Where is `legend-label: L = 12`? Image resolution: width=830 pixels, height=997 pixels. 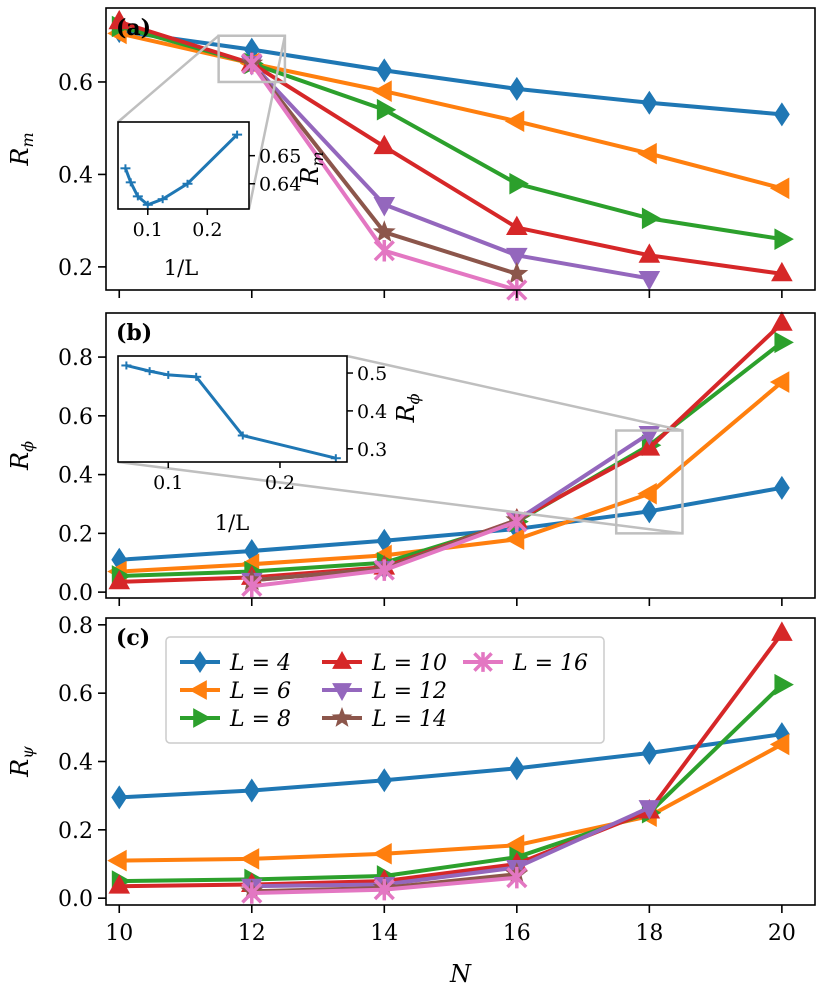
legend-label: L = 12 is located at coordinates (409, 691).